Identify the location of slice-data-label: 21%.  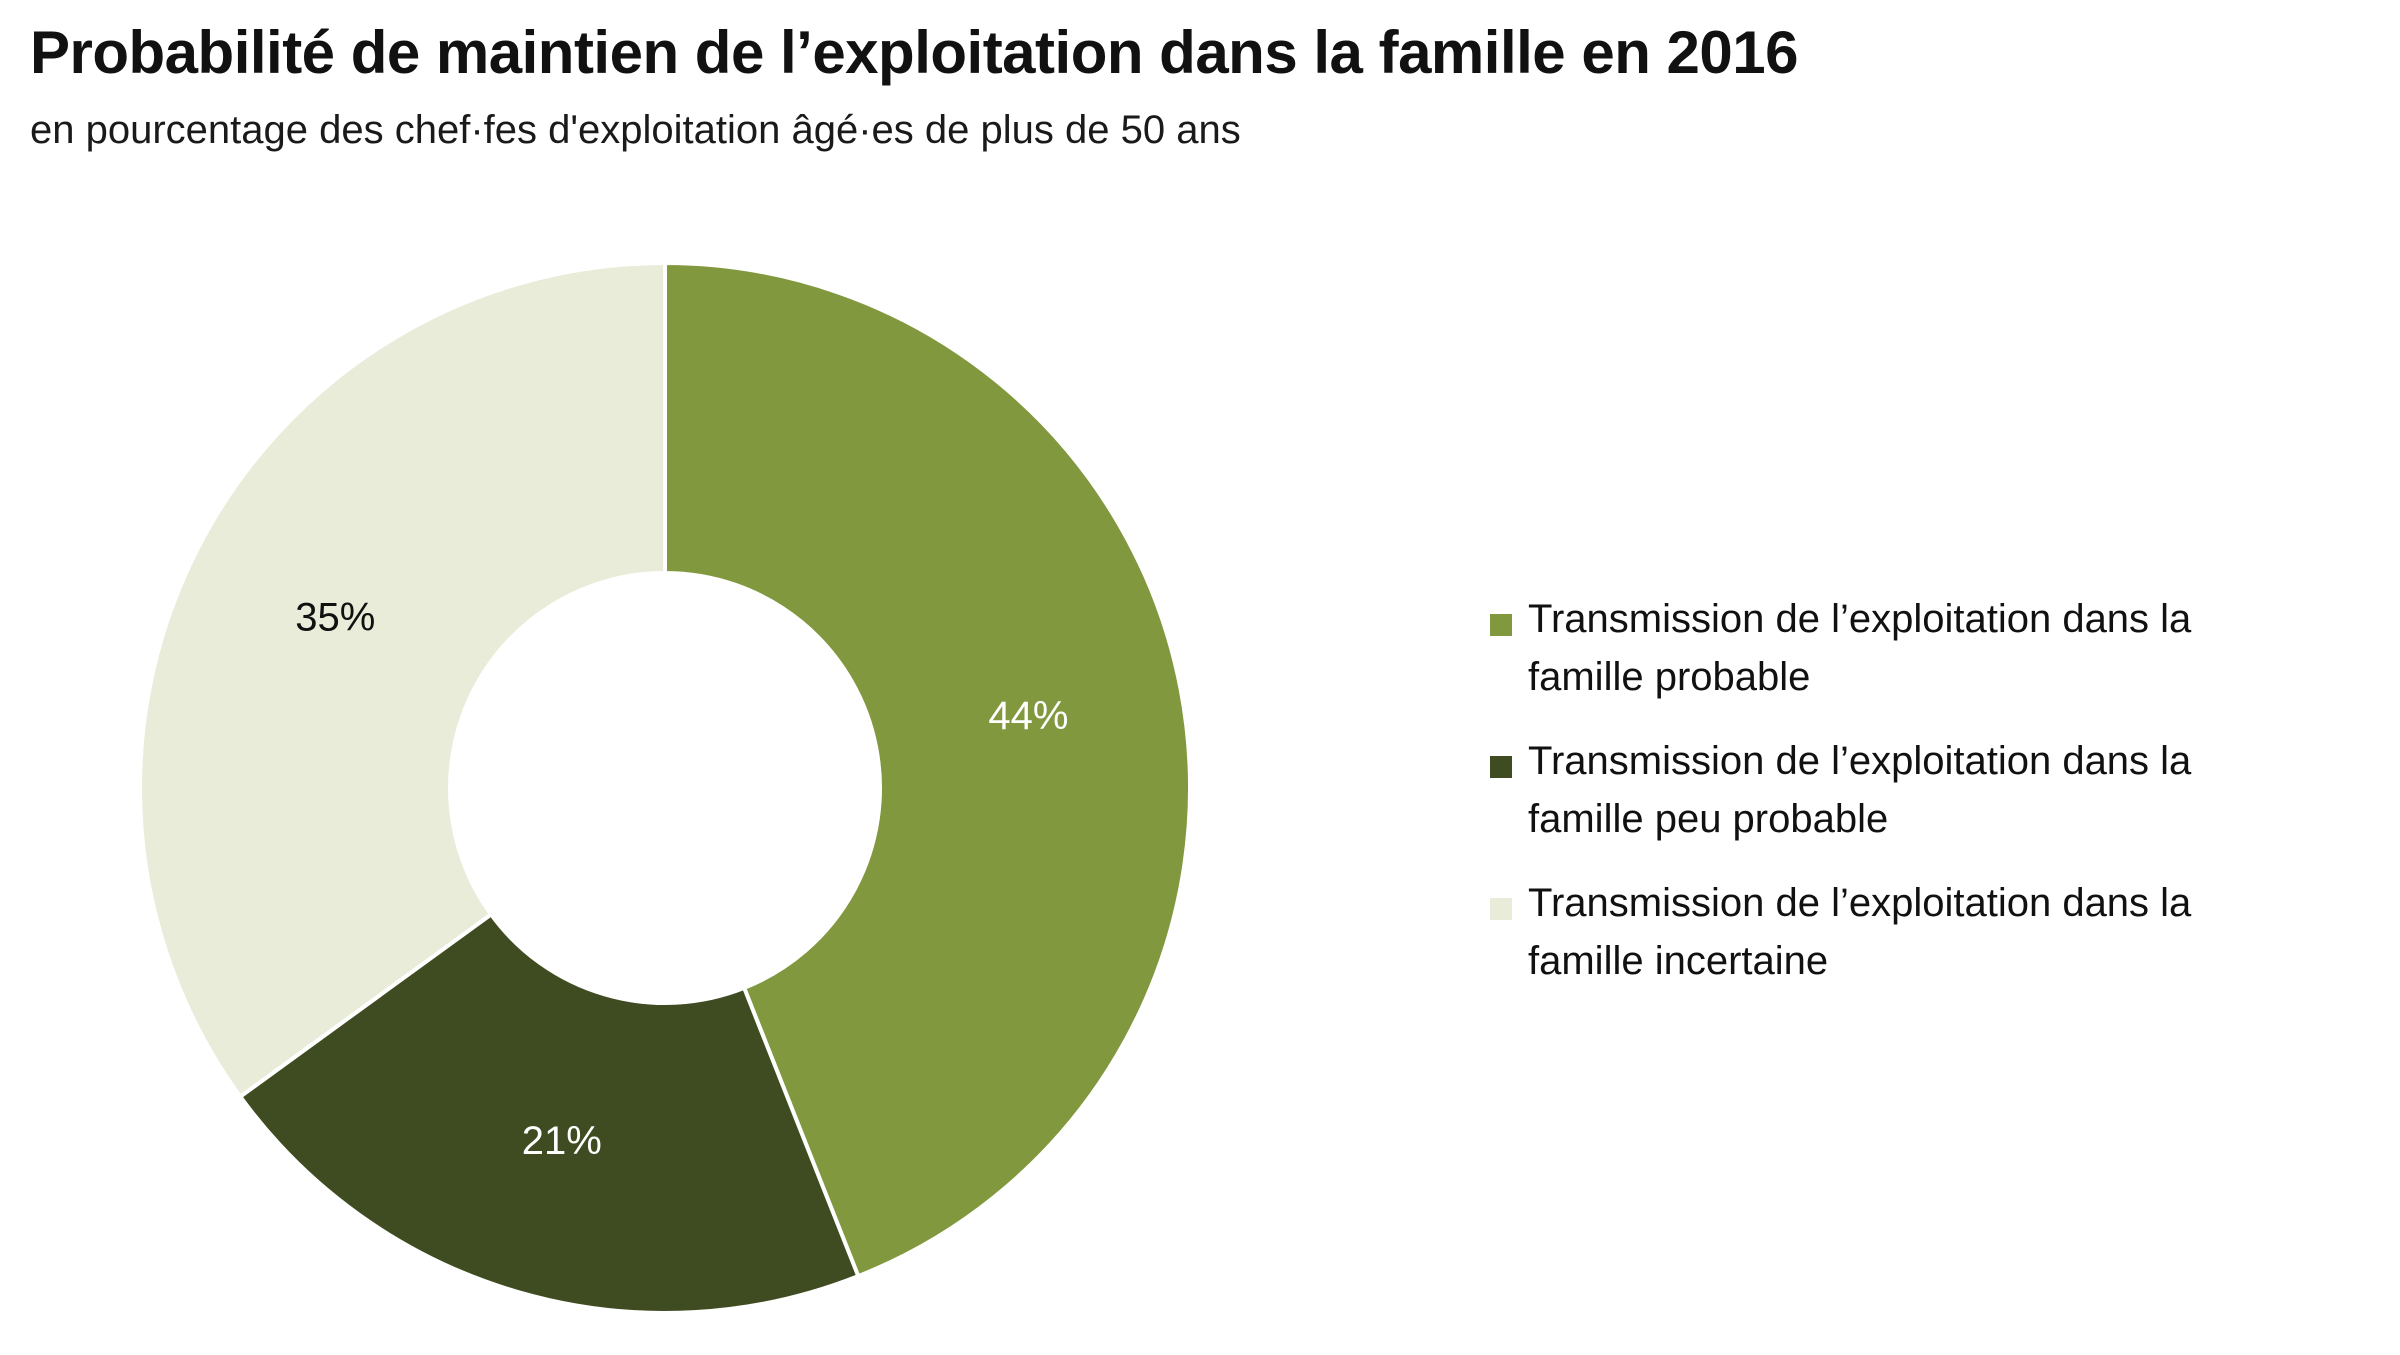
(562, 1141).